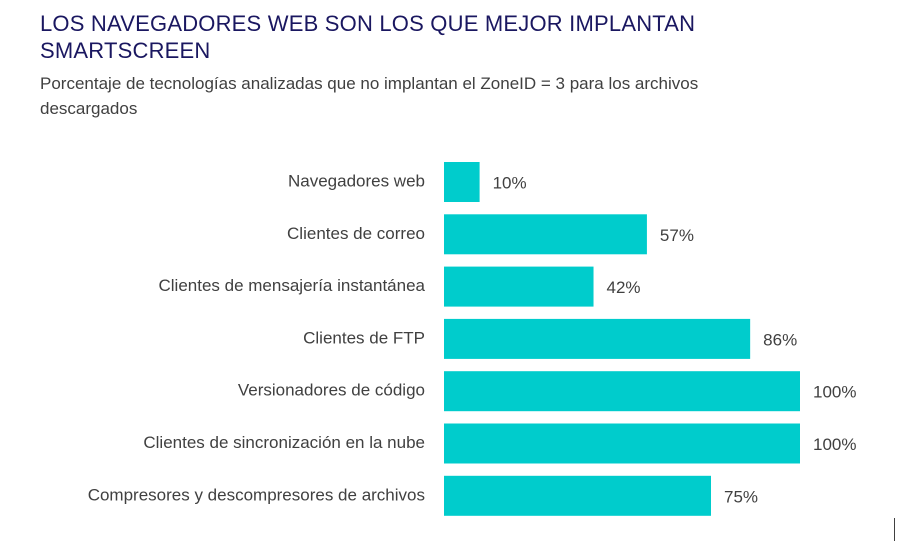 The height and width of the screenshot is (541, 912). What do you see at coordinates (894, 529) in the screenshot?
I see `slide-edge-marker` at bounding box center [894, 529].